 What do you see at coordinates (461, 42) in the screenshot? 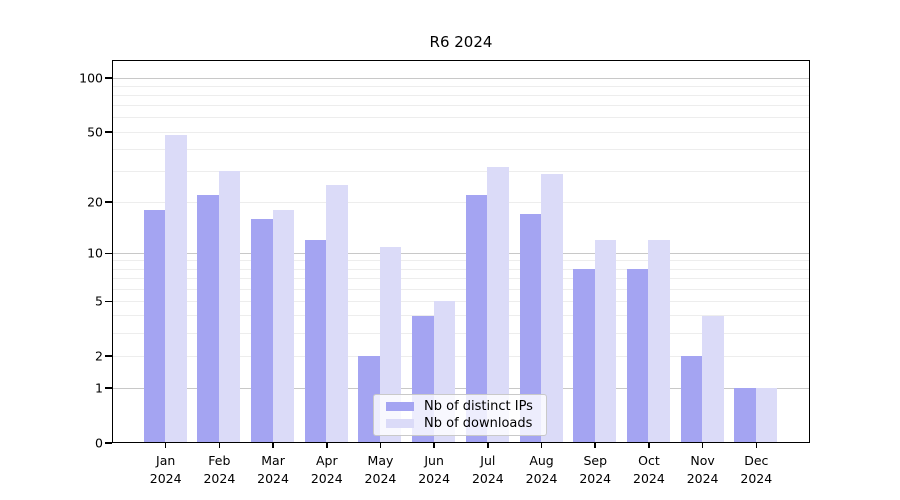
I see `chart-title: R6 2024` at bounding box center [461, 42].